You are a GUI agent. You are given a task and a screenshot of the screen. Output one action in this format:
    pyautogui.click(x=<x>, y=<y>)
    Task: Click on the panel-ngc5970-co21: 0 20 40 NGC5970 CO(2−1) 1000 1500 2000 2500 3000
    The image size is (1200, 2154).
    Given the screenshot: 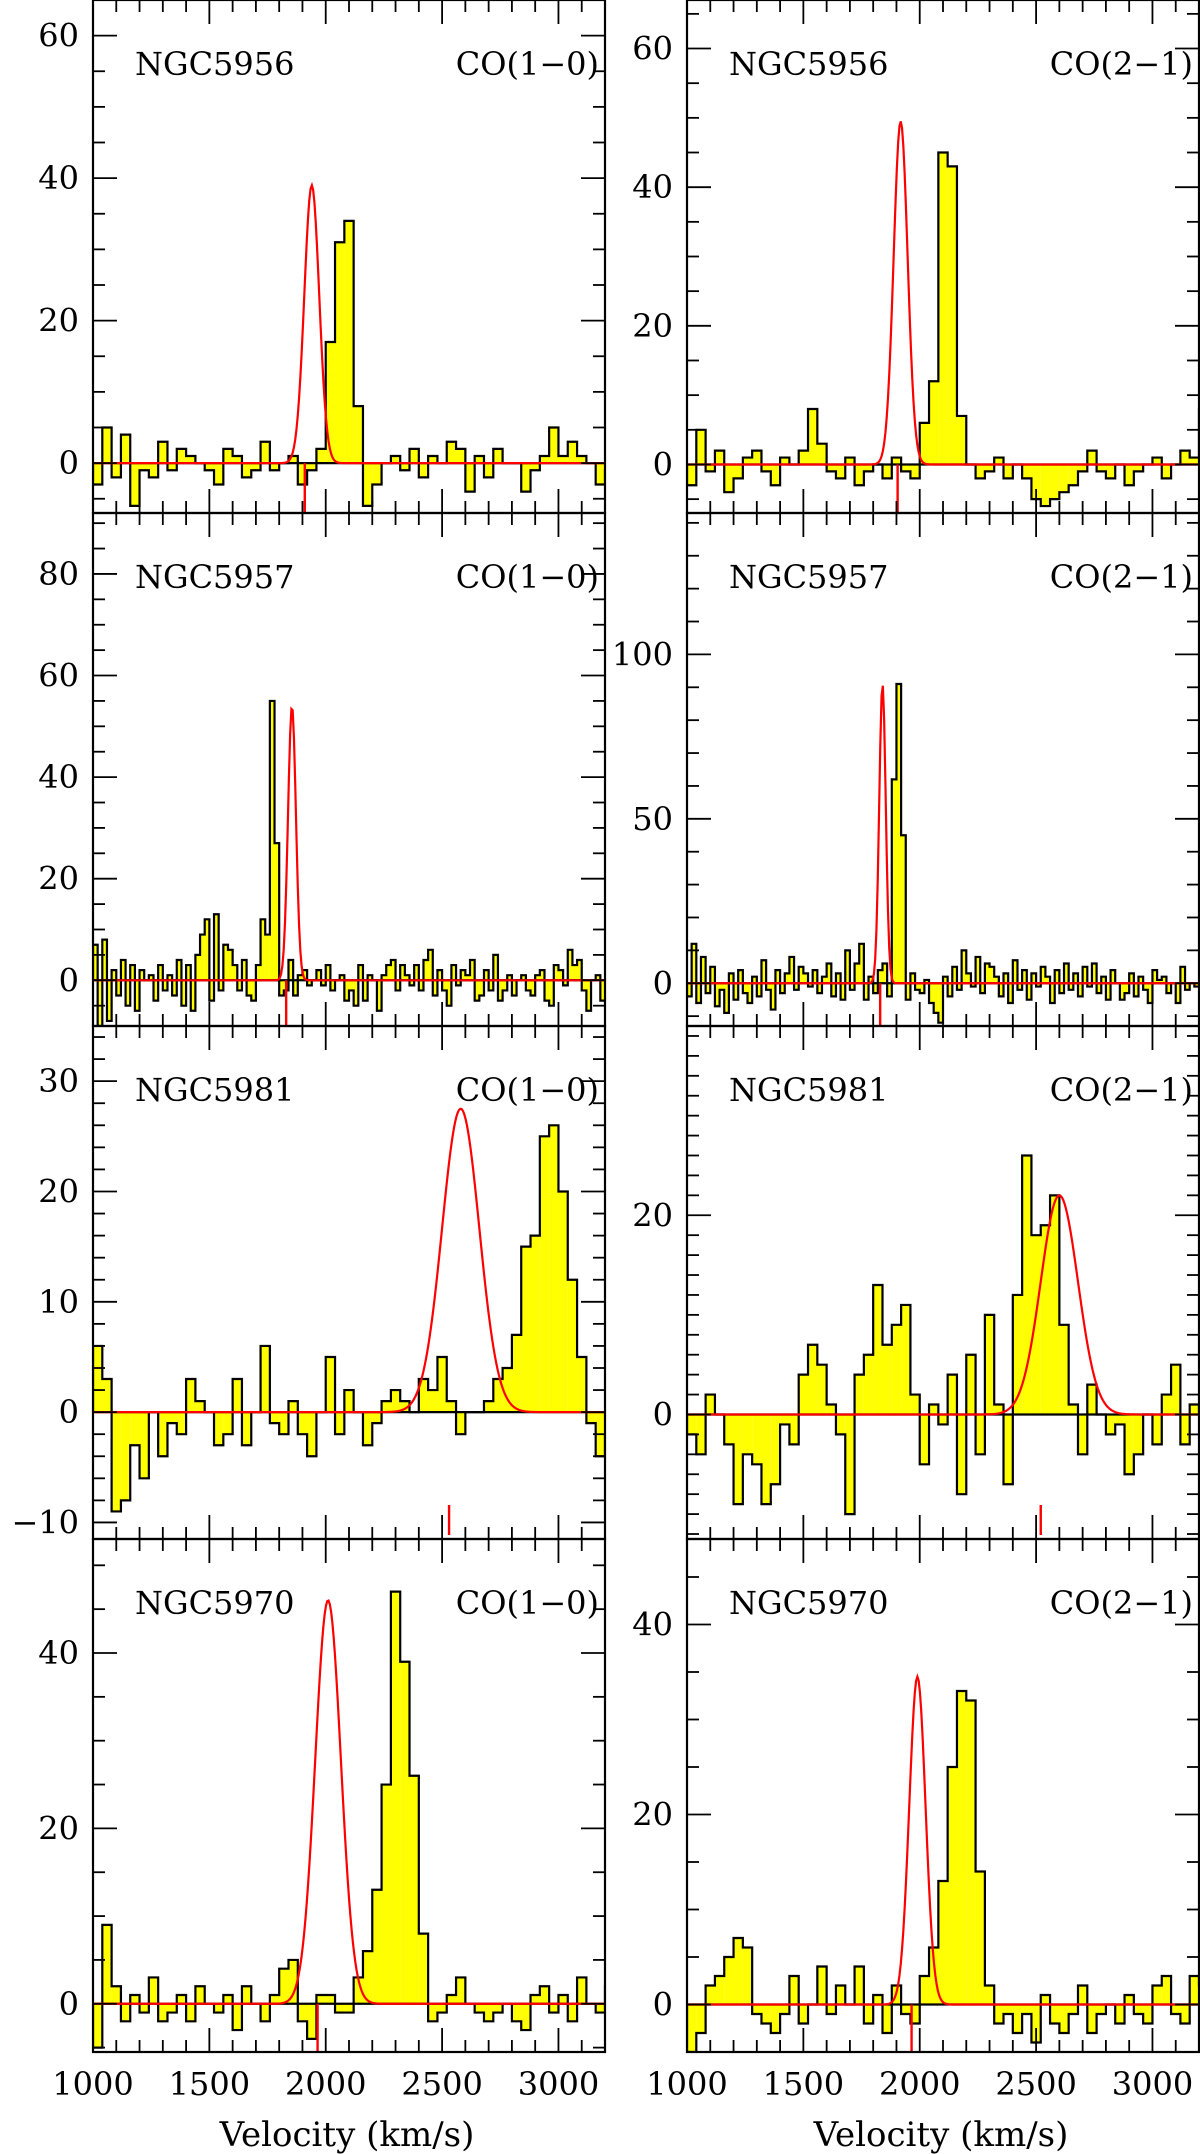 What is the action you would take?
    pyautogui.click(x=916, y=1820)
    